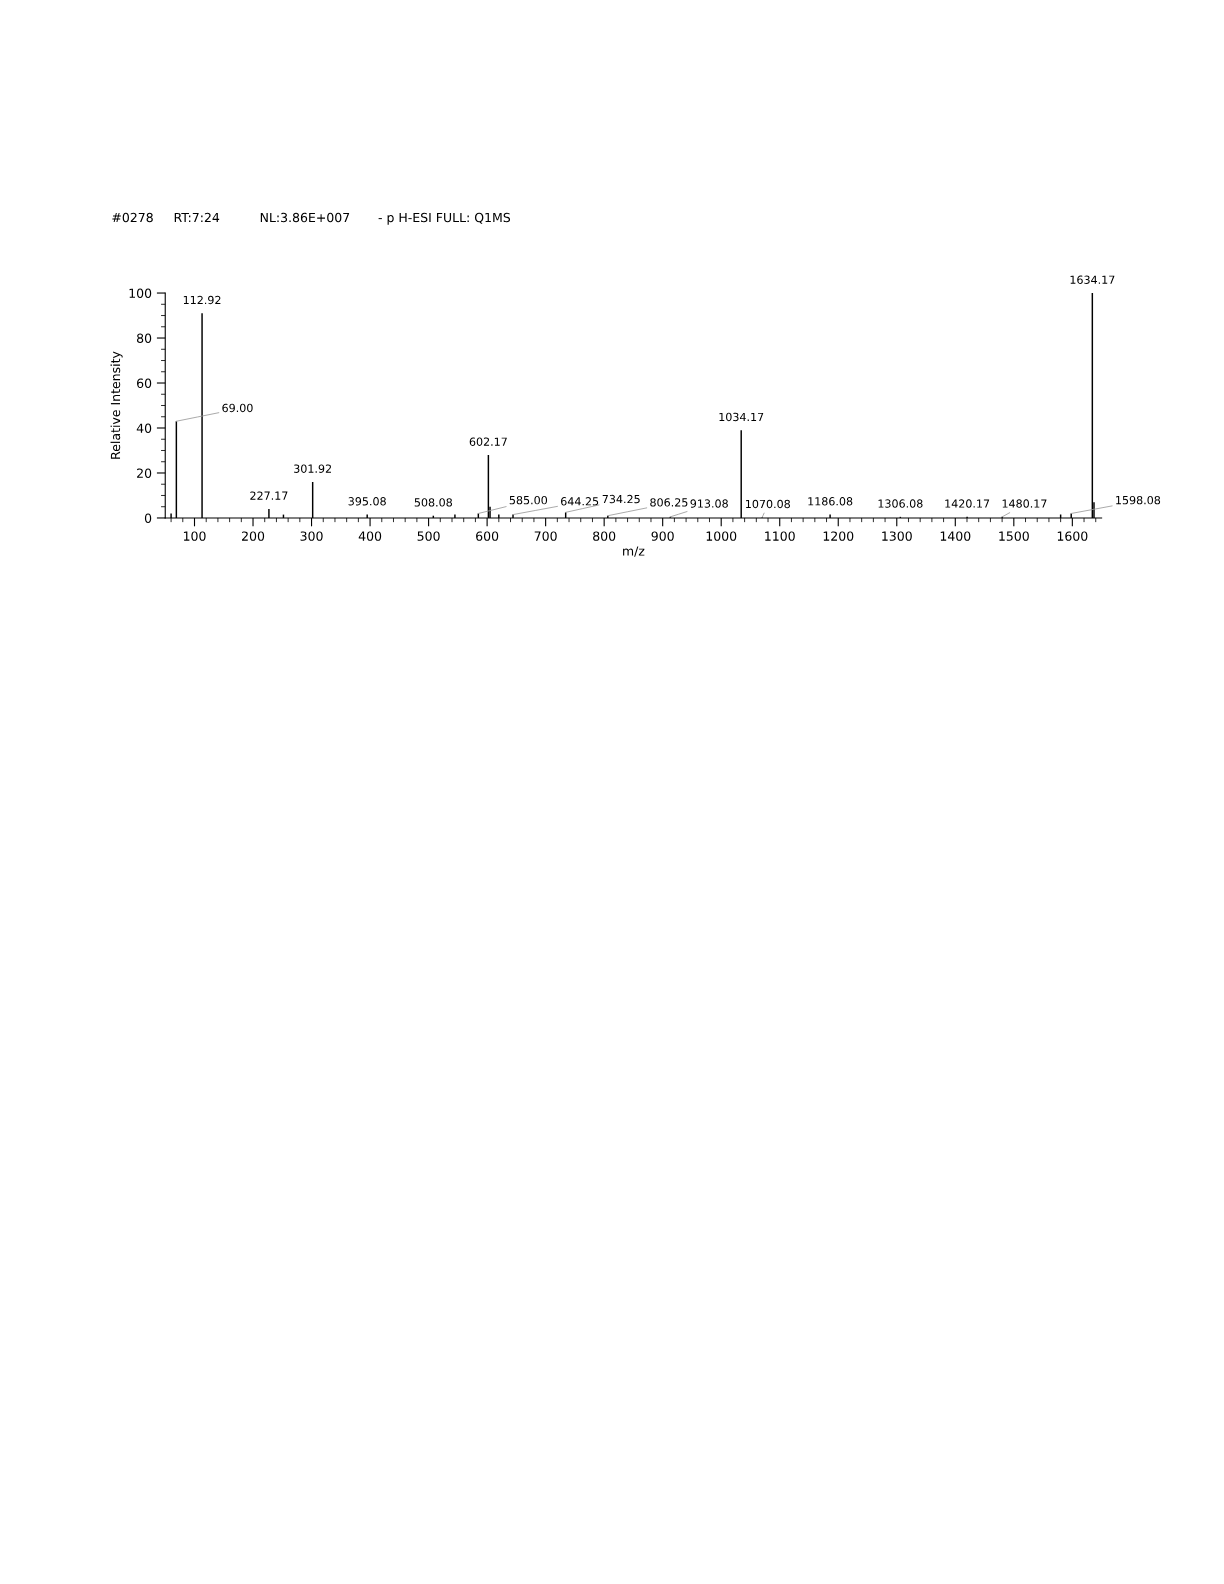 This screenshot has height=1584, width=1224. I want to click on x-tick-label: 1000, so click(721, 536).